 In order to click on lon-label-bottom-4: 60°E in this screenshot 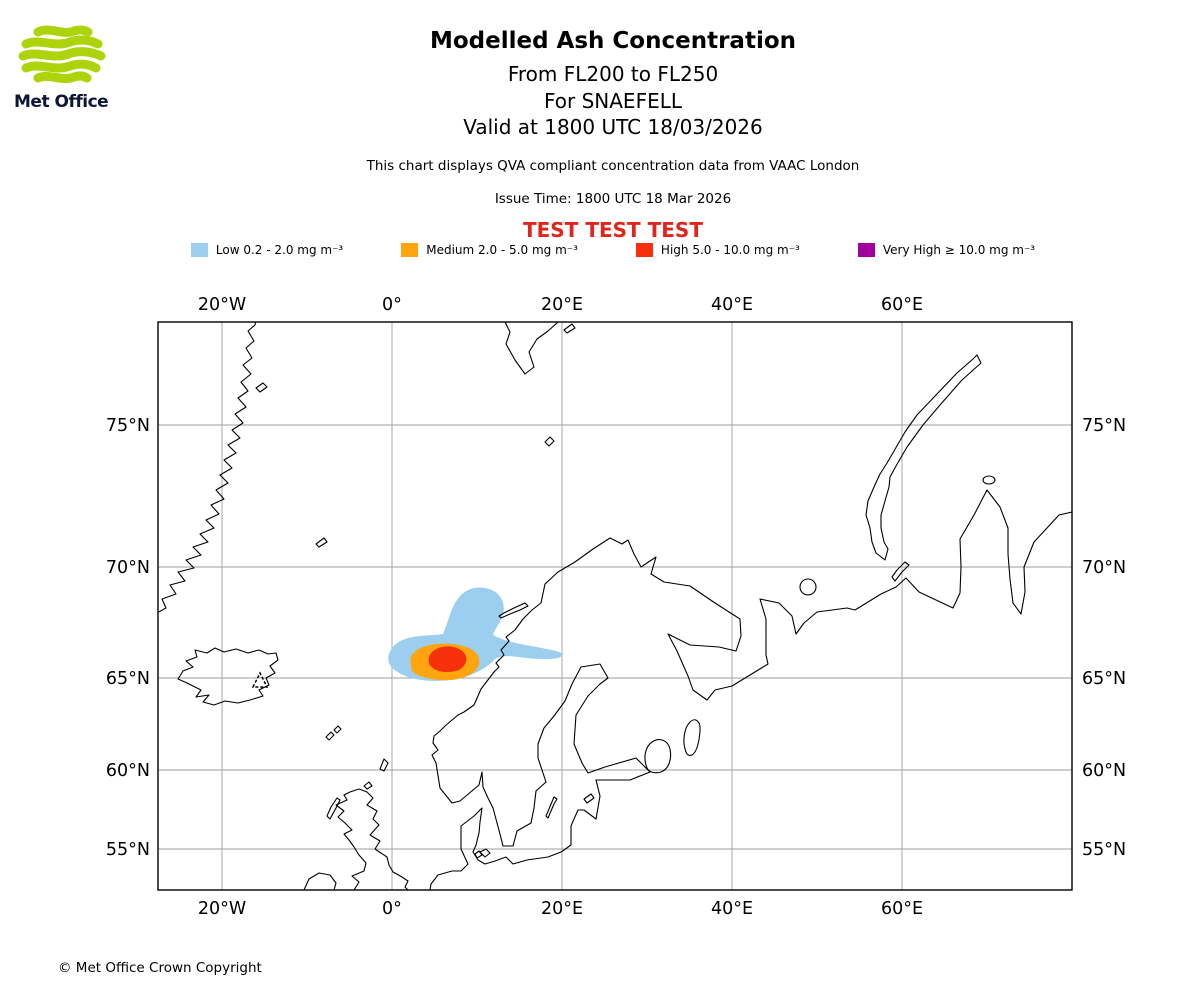, I will do `click(902, 909)`.